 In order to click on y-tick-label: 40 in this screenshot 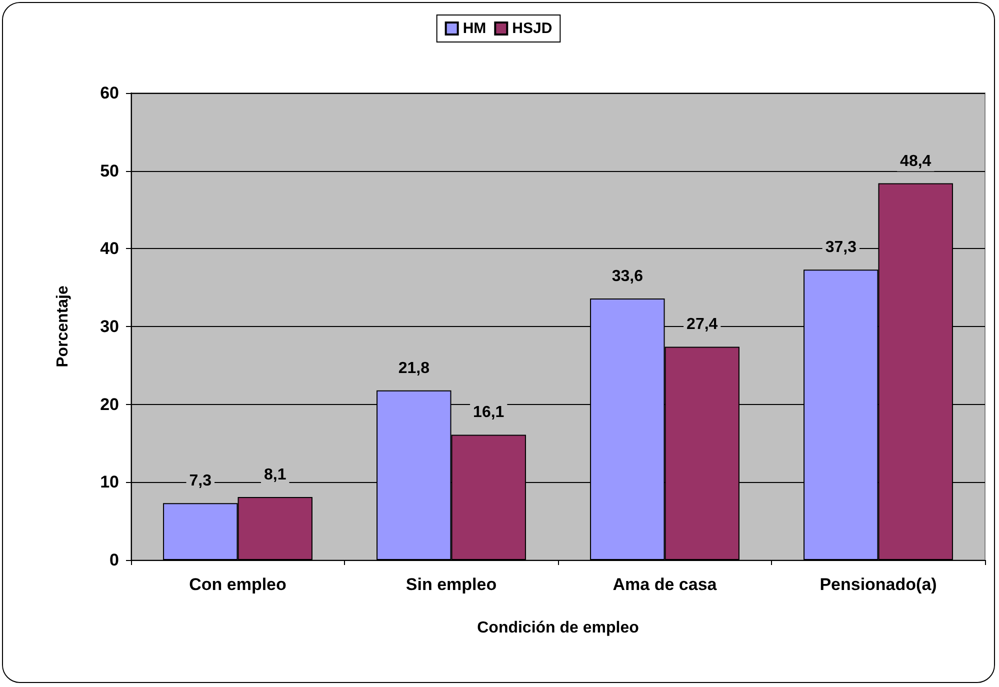, I will do `click(109, 248)`.